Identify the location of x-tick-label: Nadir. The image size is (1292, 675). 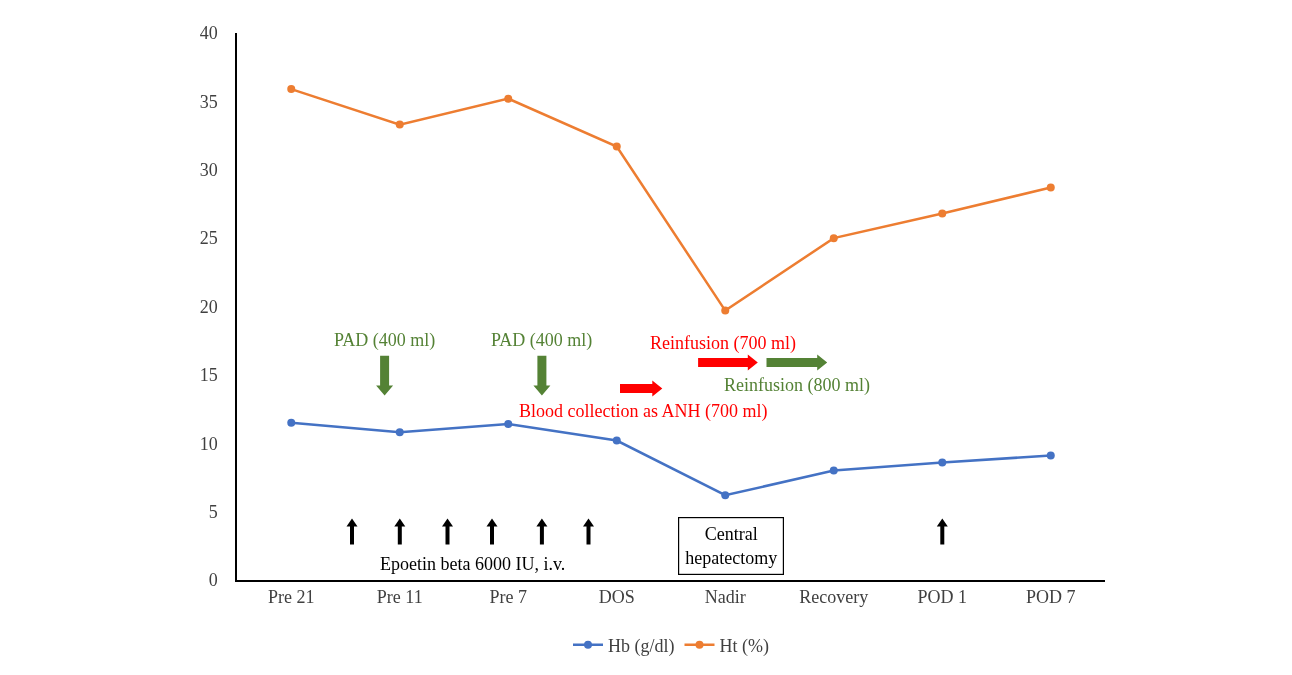
(725, 597).